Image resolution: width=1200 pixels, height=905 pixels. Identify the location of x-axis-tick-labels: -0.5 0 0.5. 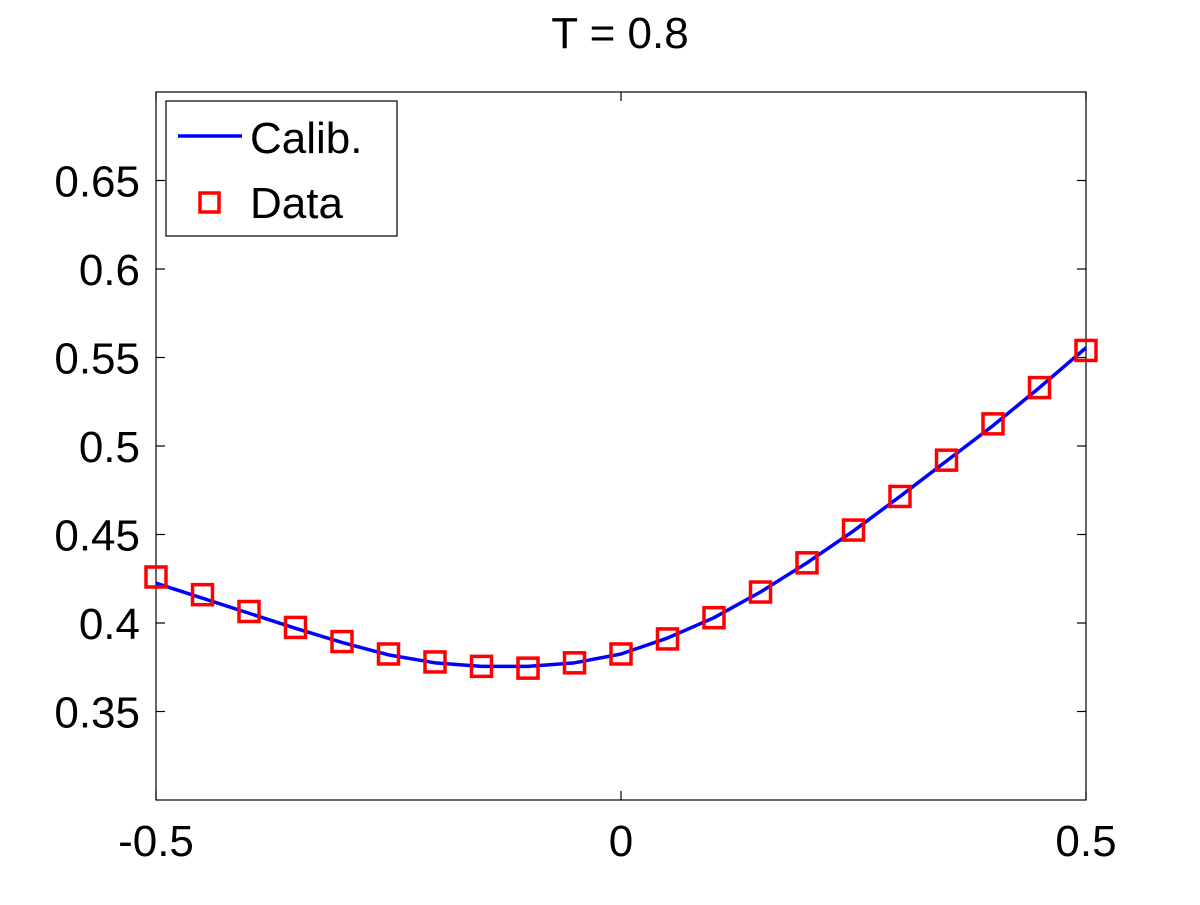
(617, 841).